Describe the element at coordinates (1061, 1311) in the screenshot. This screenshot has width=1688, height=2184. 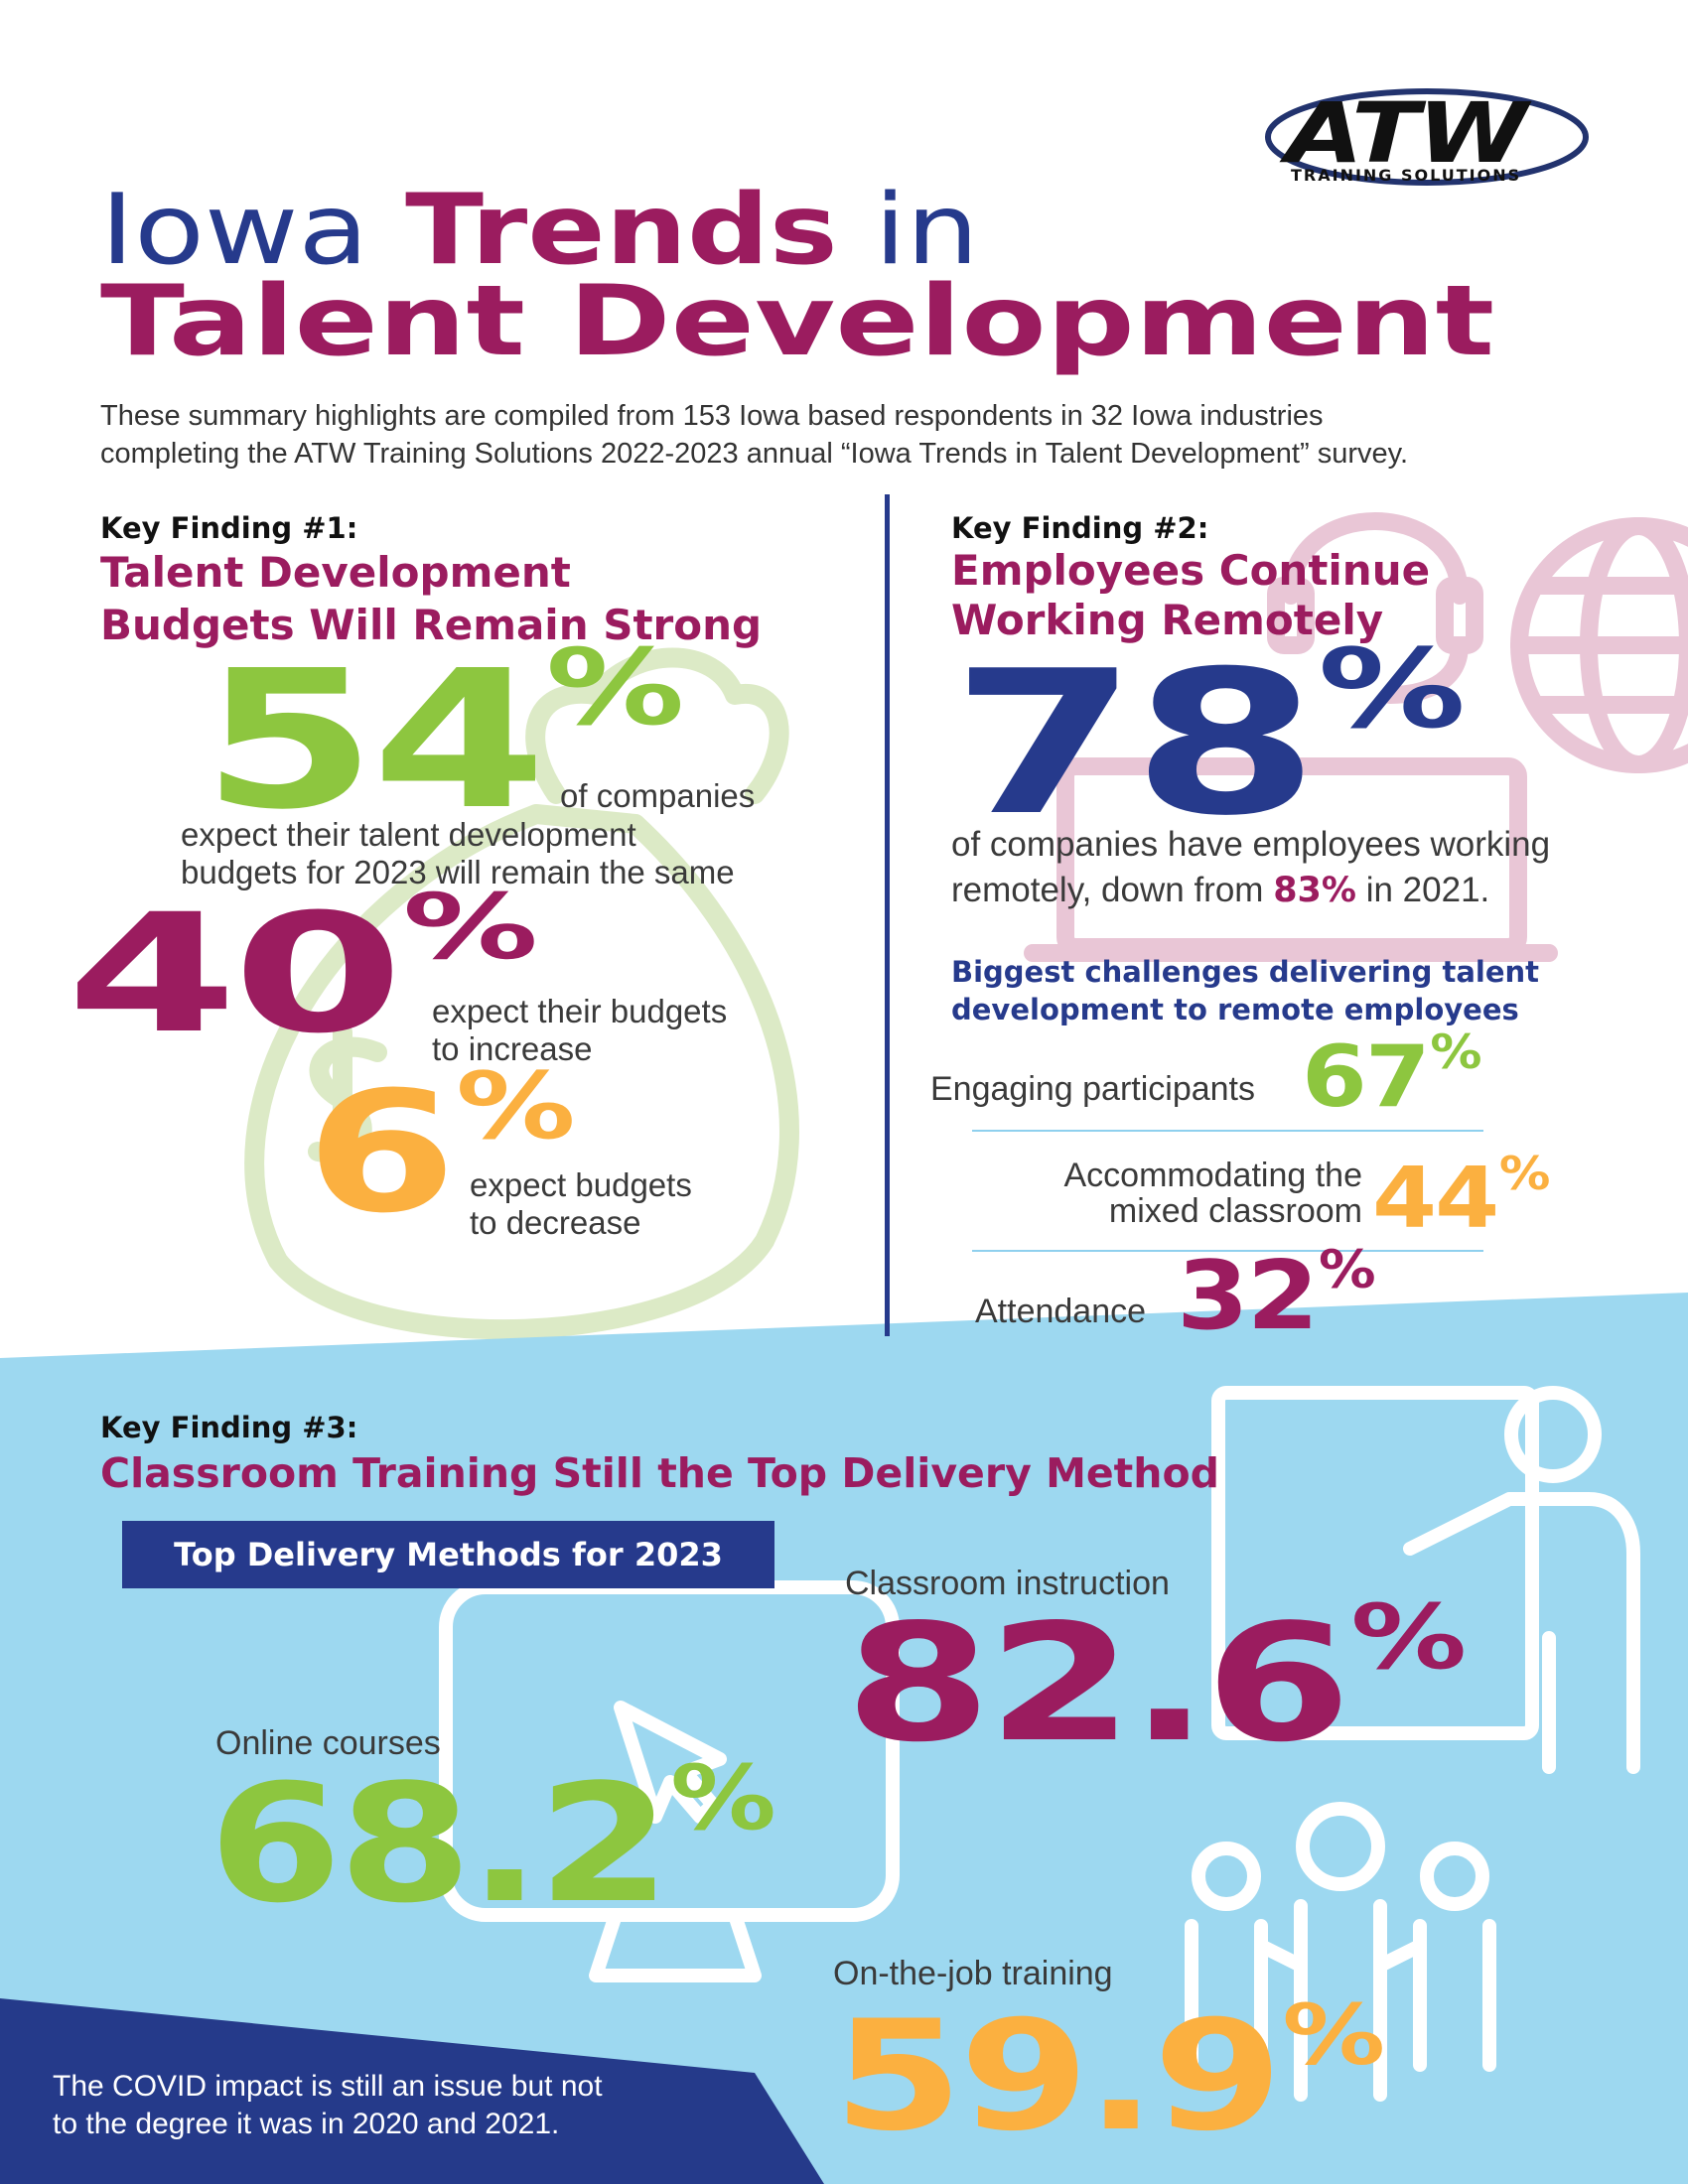
I see `challenge-label: Attendance` at that location.